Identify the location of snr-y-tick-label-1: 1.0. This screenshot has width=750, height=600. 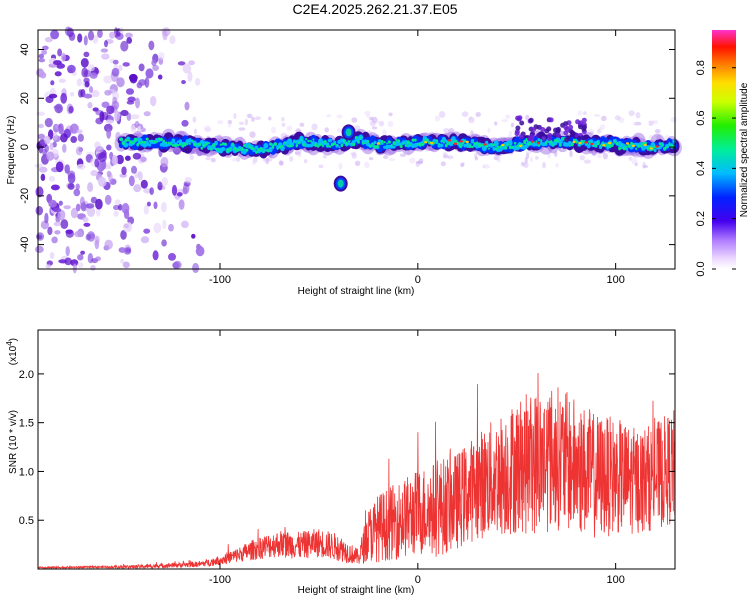
(26, 472).